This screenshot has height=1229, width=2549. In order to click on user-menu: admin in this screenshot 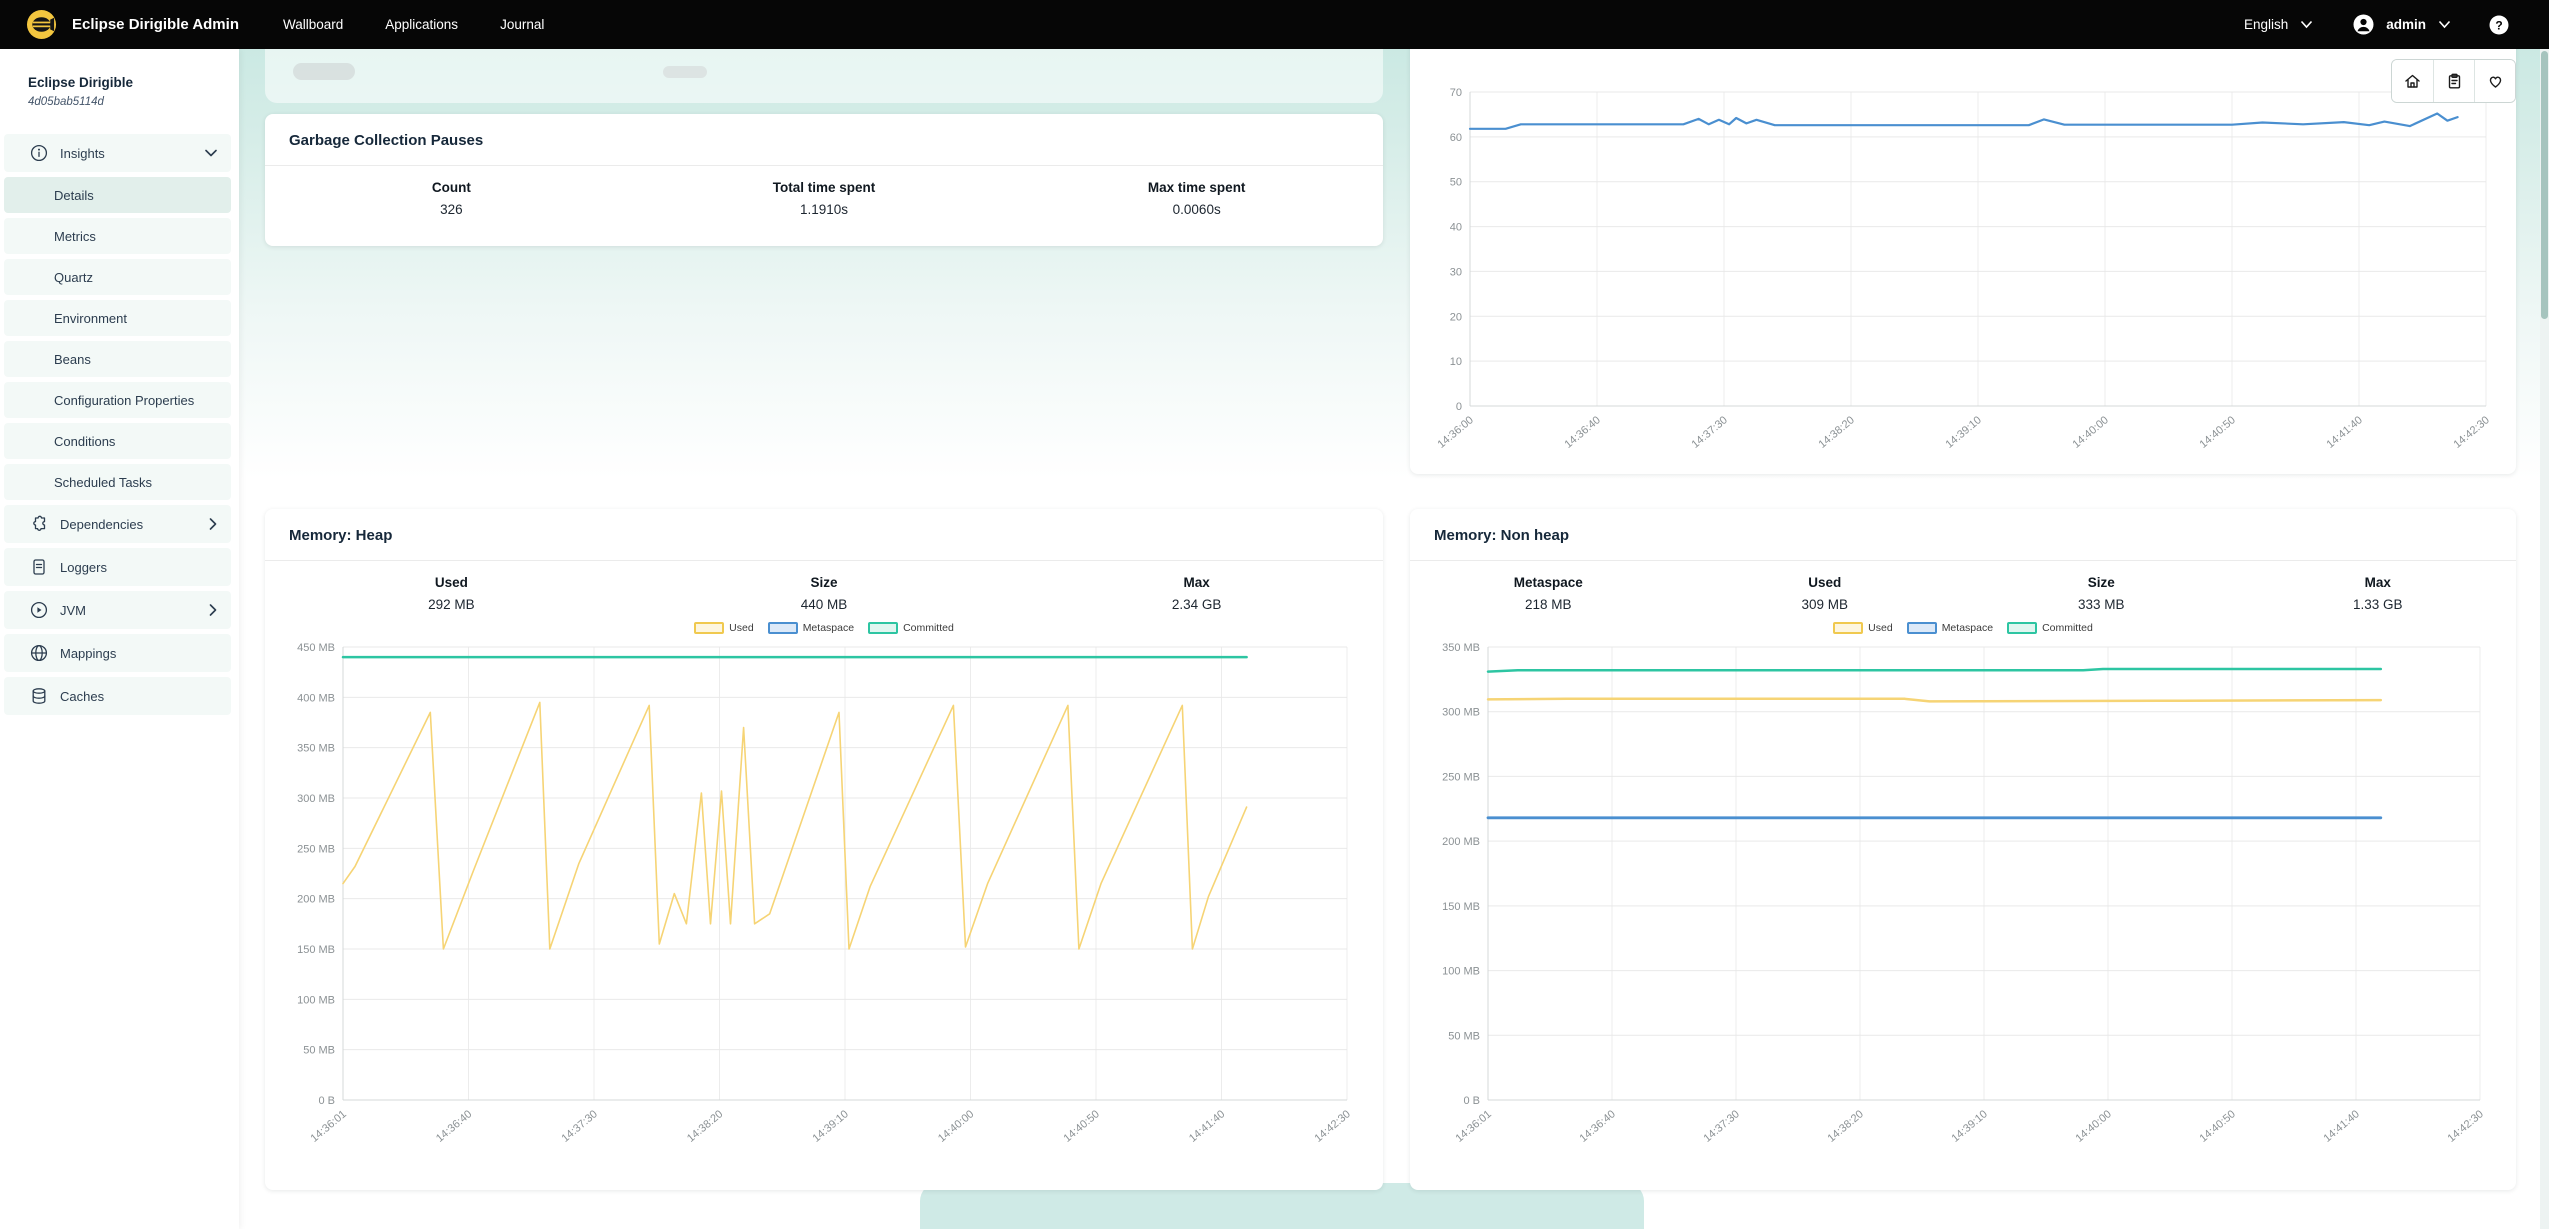, I will do `click(2402, 24)`.